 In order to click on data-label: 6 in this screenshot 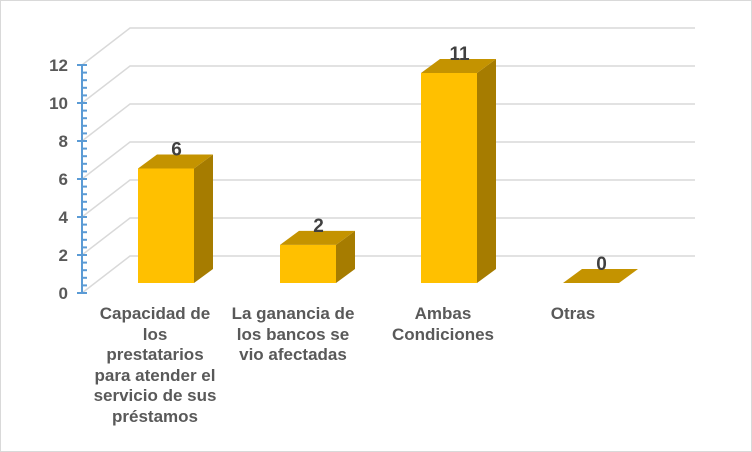, I will do `click(176, 149)`.